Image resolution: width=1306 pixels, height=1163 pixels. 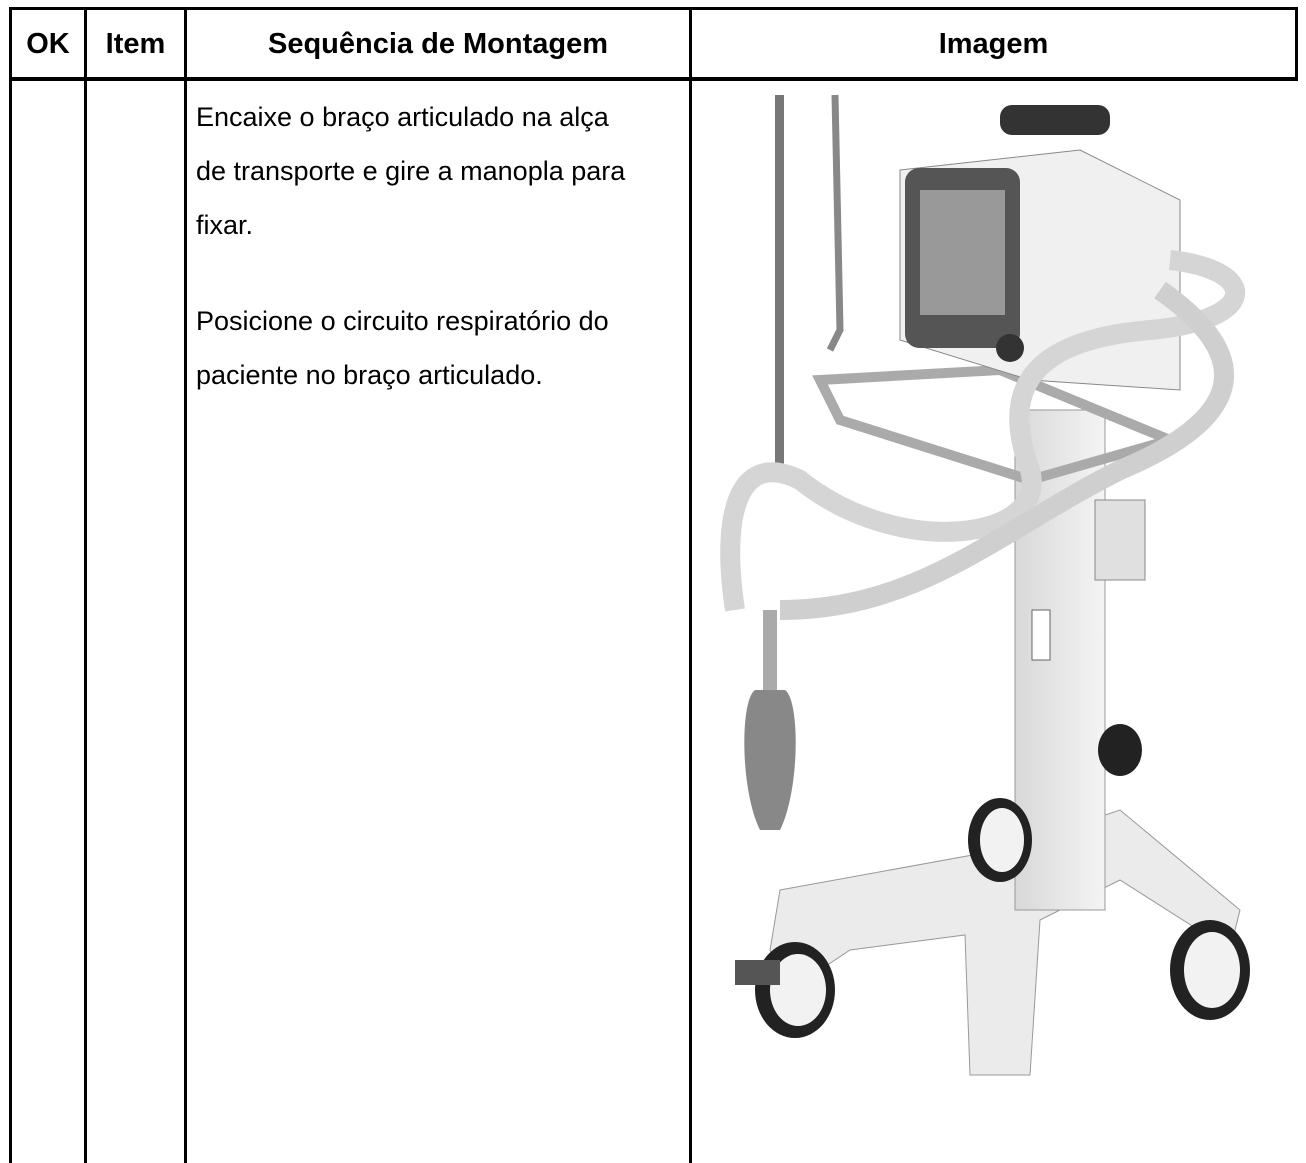 What do you see at coordinates (1055, 120) in the screenshot?
I see `handle` at bounding box center [1055, 120].